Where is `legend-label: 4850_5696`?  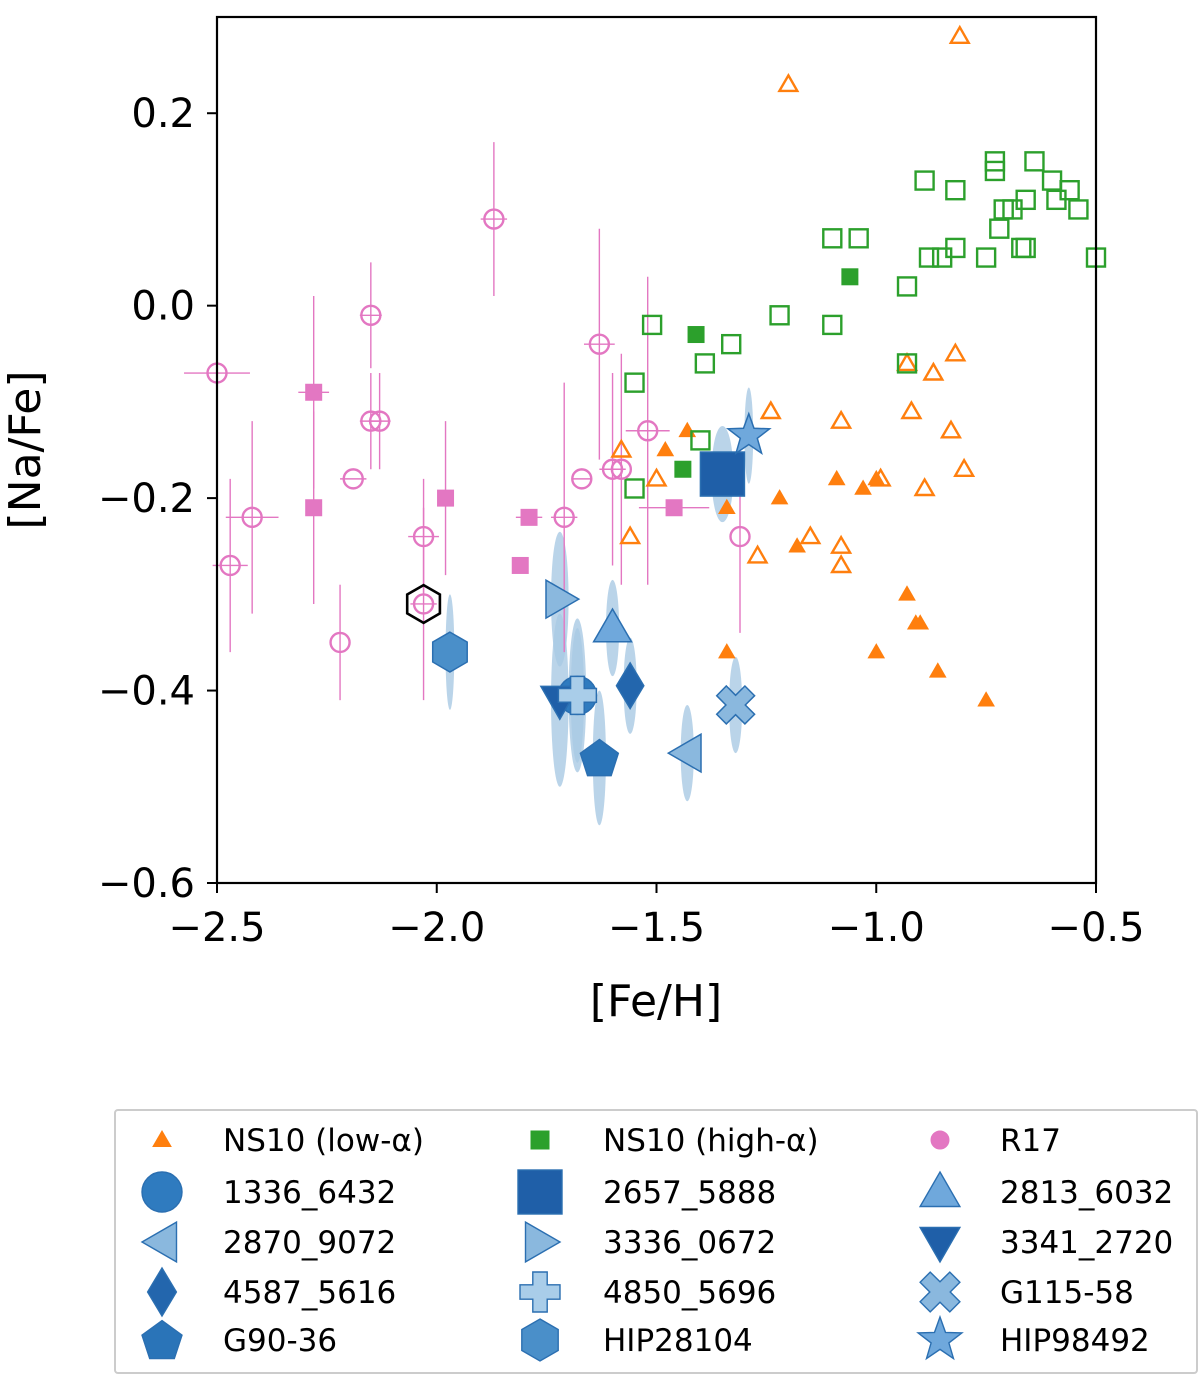 legend-label: 4850_5696 is located at coordinates (689, 1293).